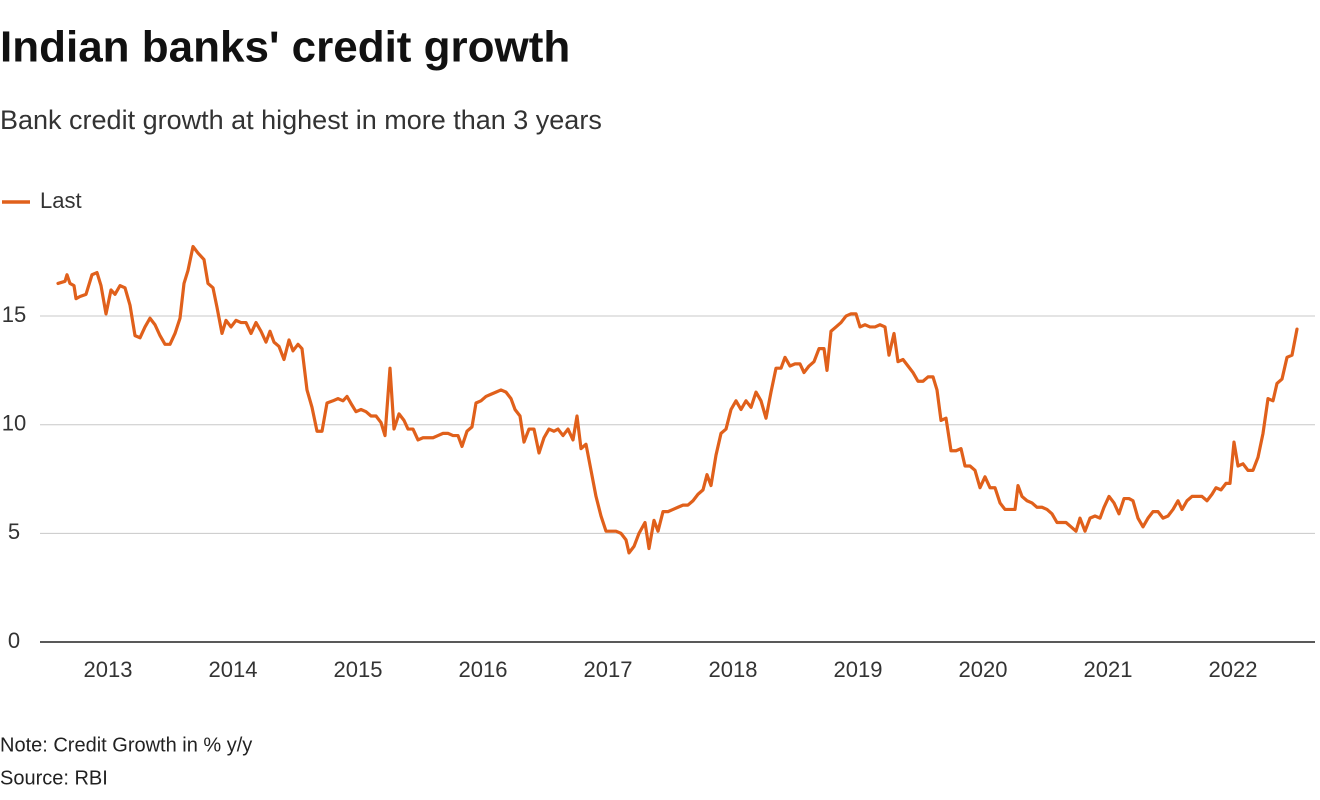 This screenshot has height=800, width=1320. I want to click on x-tick-label: 2016, so click(483, 669).